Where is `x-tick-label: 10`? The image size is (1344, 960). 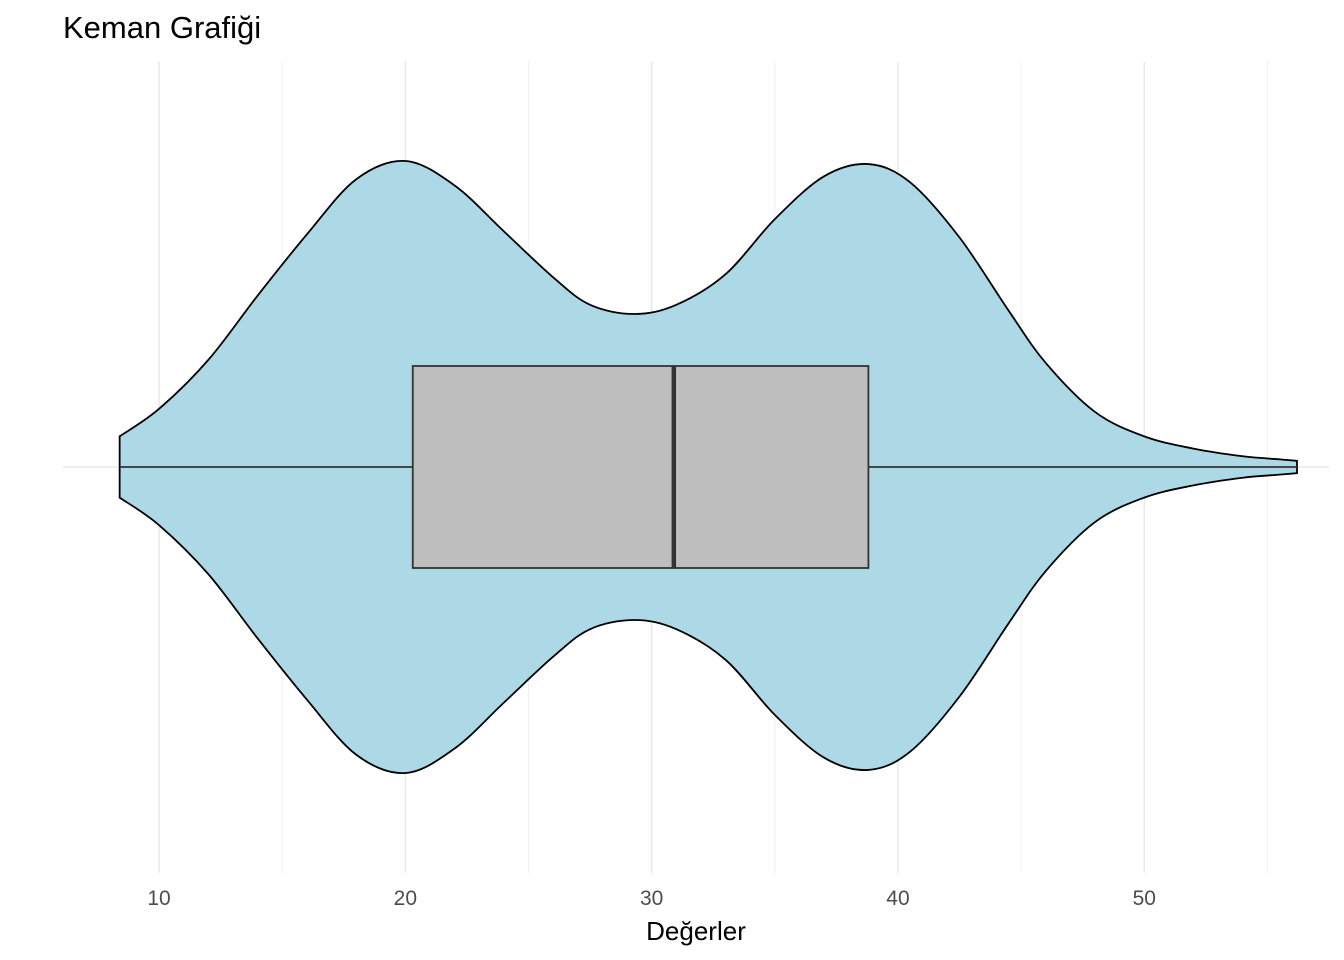
x-tick-label: 10 is located at coordinates (158, 898).